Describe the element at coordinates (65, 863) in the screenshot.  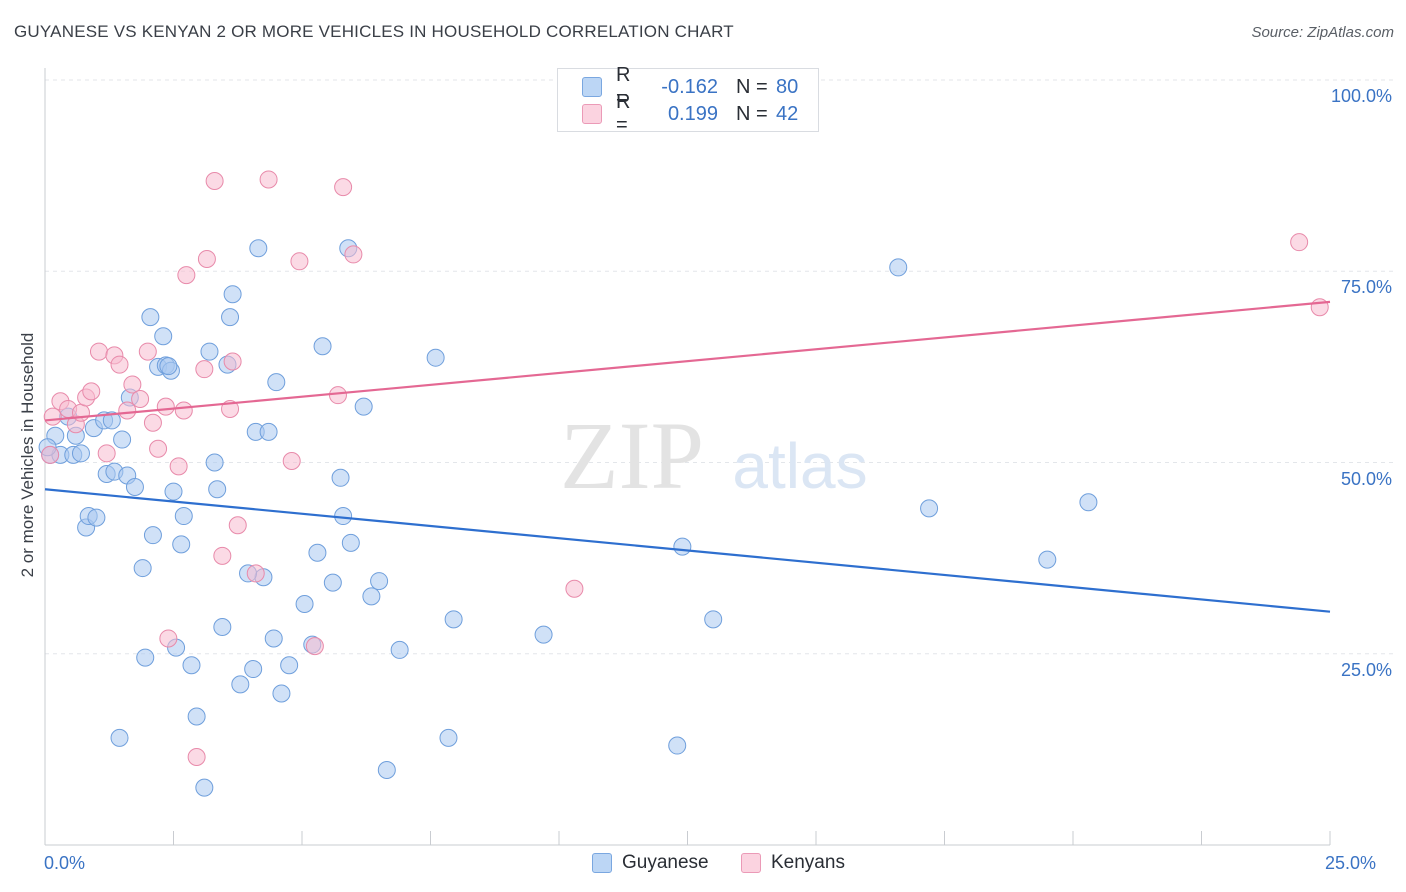
I see `x-tick-label-min: 0.0%` at that location.